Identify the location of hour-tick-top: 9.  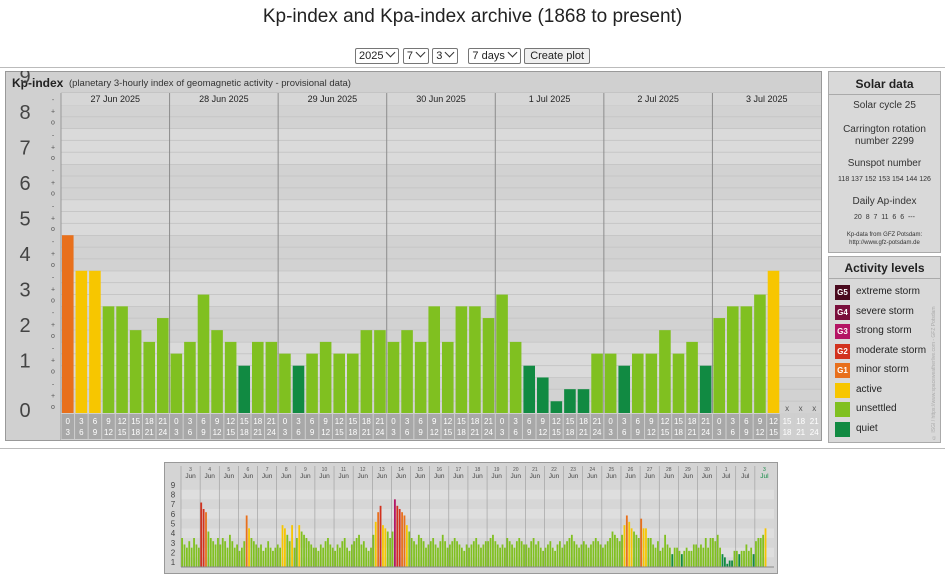
(434, 421).